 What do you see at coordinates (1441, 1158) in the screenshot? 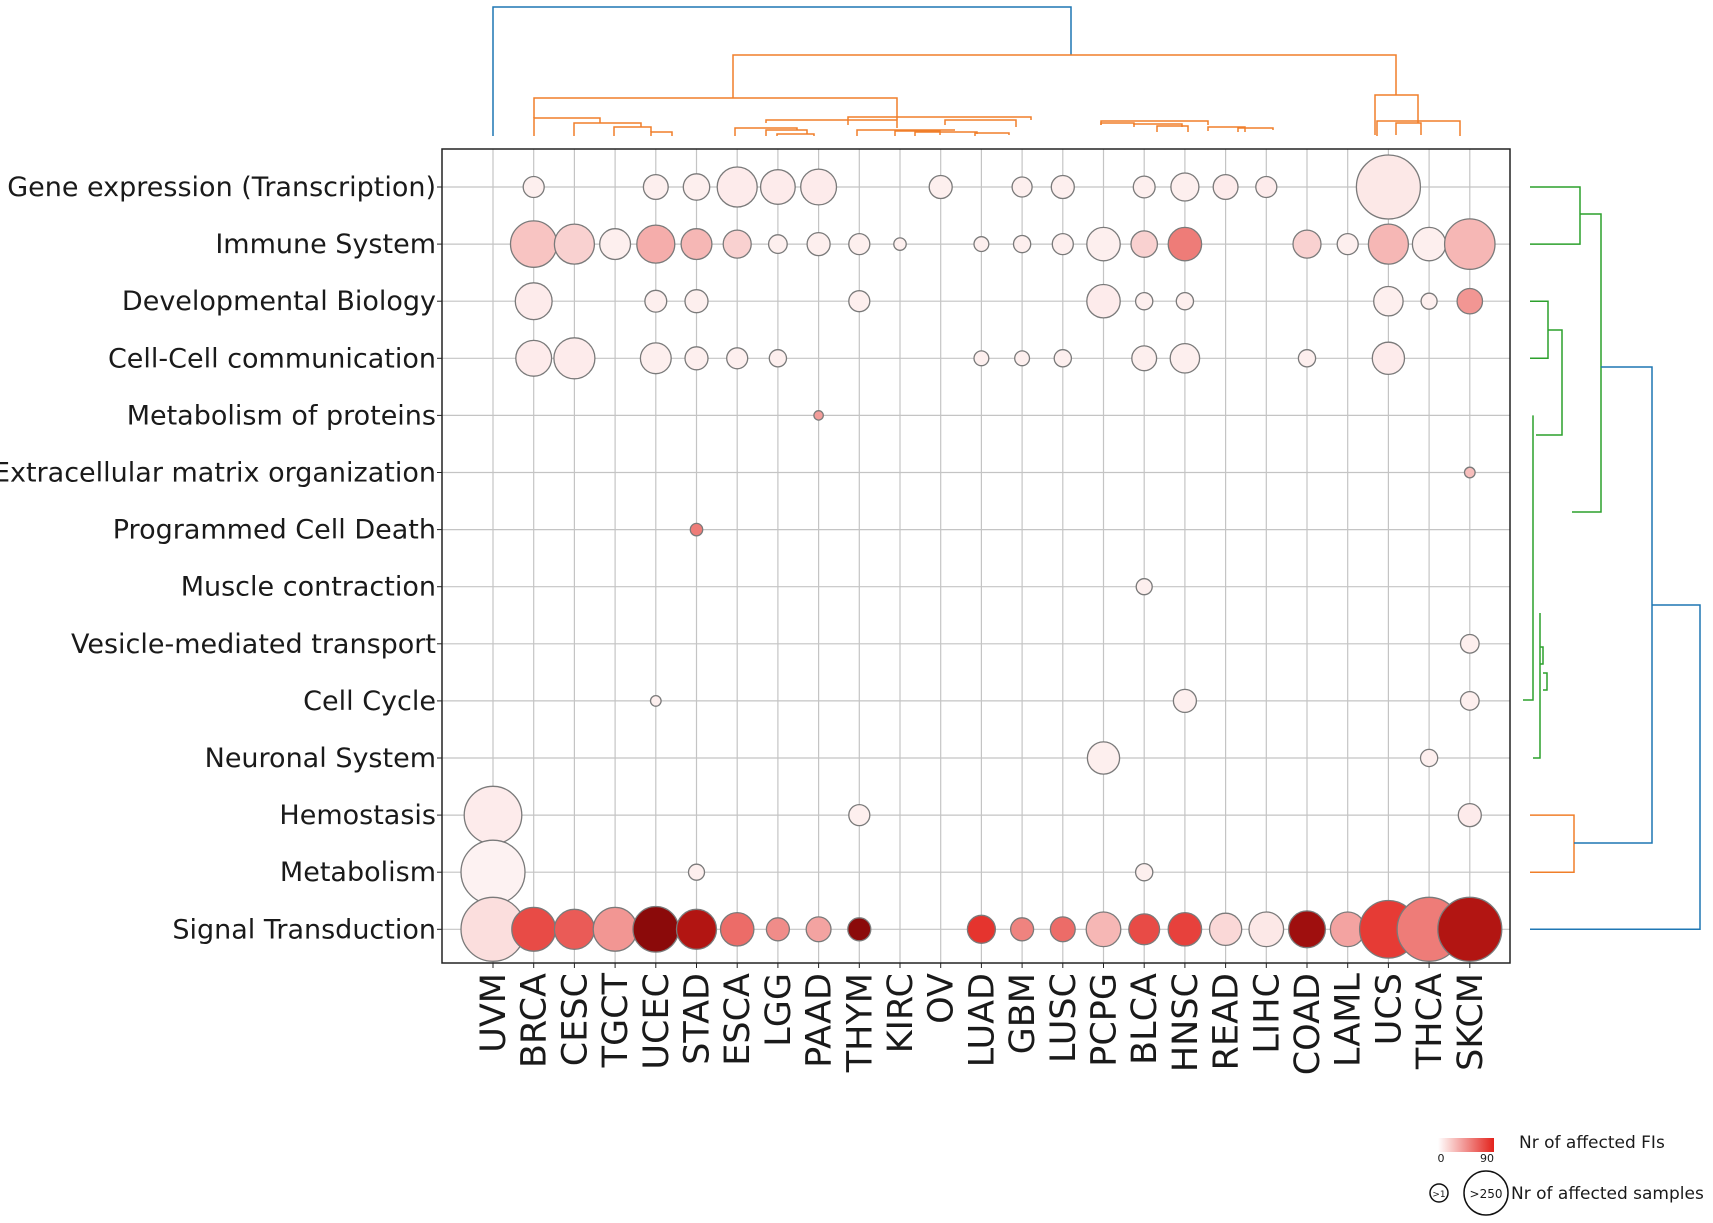
I see `color-legend-min: 0` at bounding box center [1441, 1158].